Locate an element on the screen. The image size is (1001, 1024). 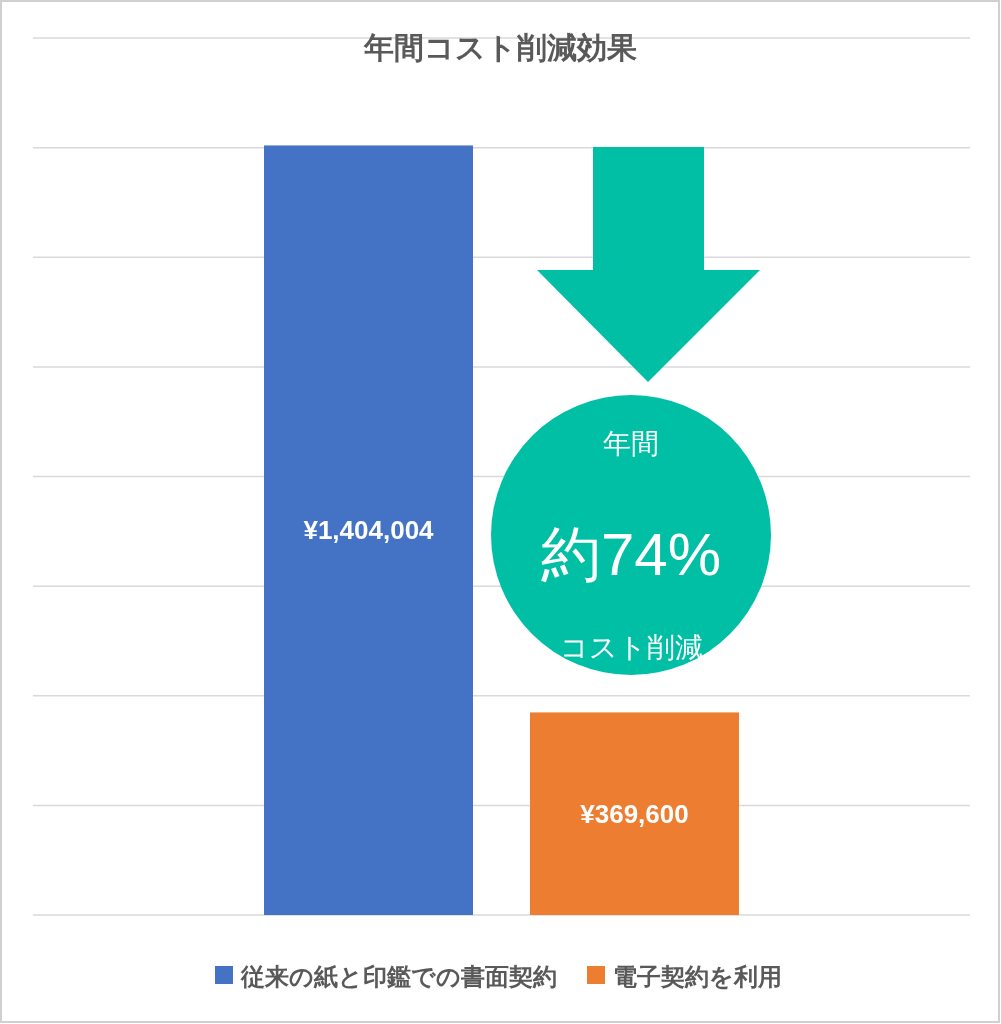
legend-label: 電子契約を利用 is located at coordinates (697, 976).